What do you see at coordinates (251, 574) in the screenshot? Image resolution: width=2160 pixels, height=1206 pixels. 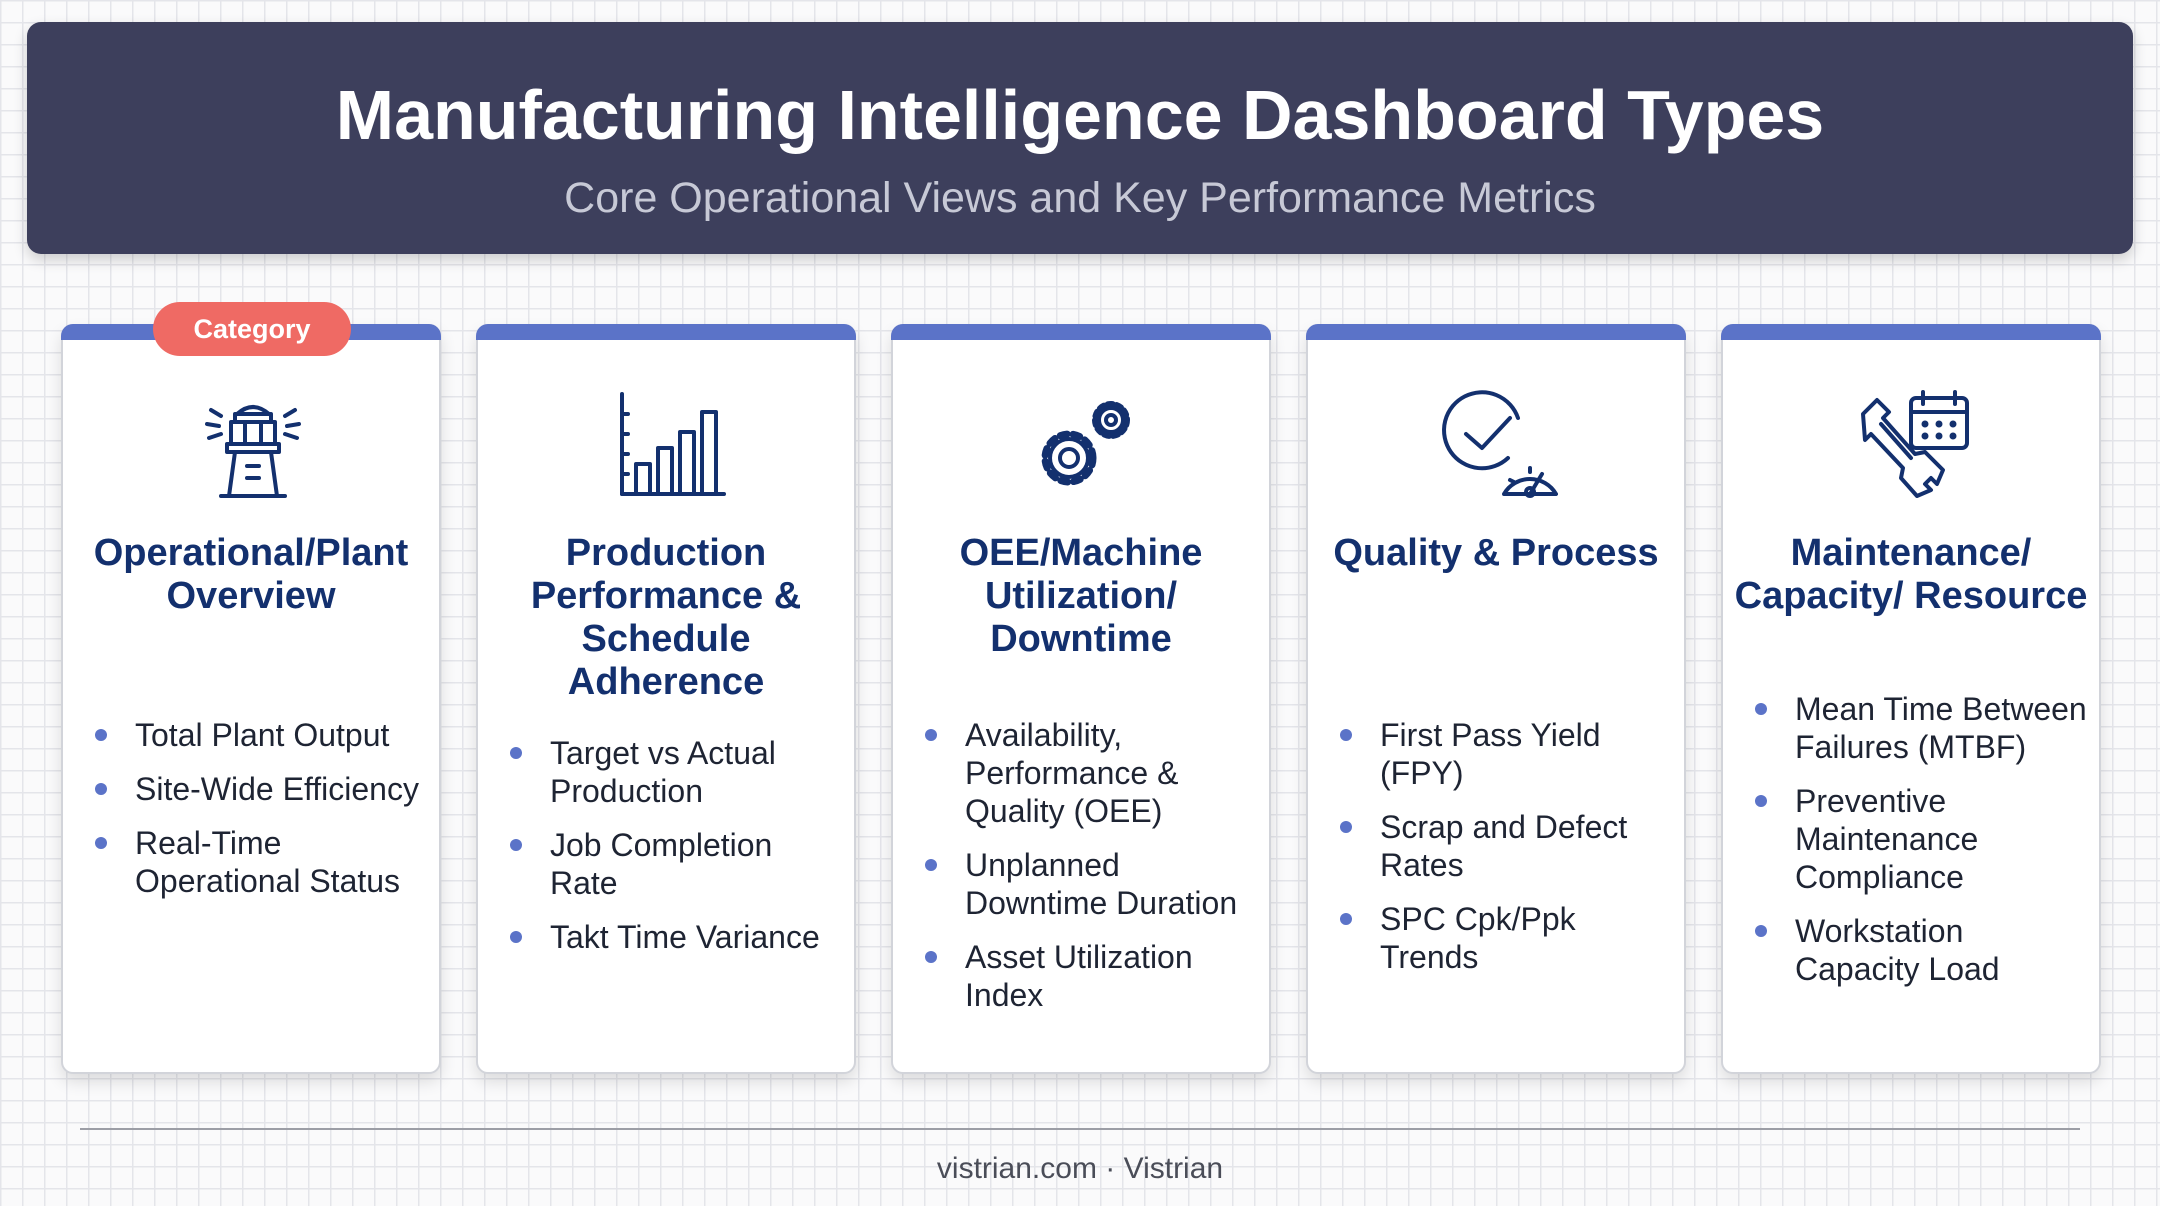 I see `card-title: Operational/Plant Overview` at bounding box center [251, 574].